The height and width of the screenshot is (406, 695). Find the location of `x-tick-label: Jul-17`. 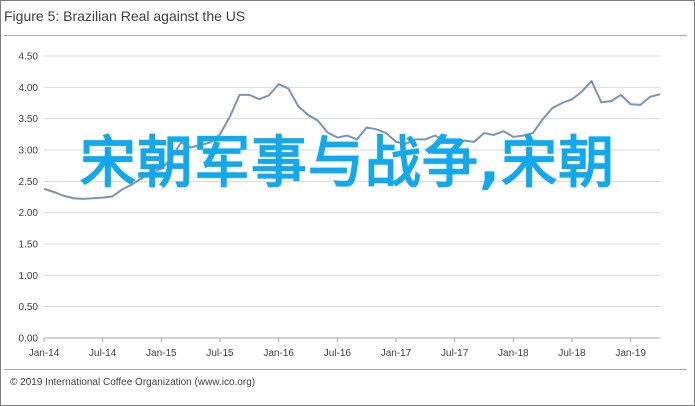

x-tick-label: Jul-17 is located at coordinates (455, 353).